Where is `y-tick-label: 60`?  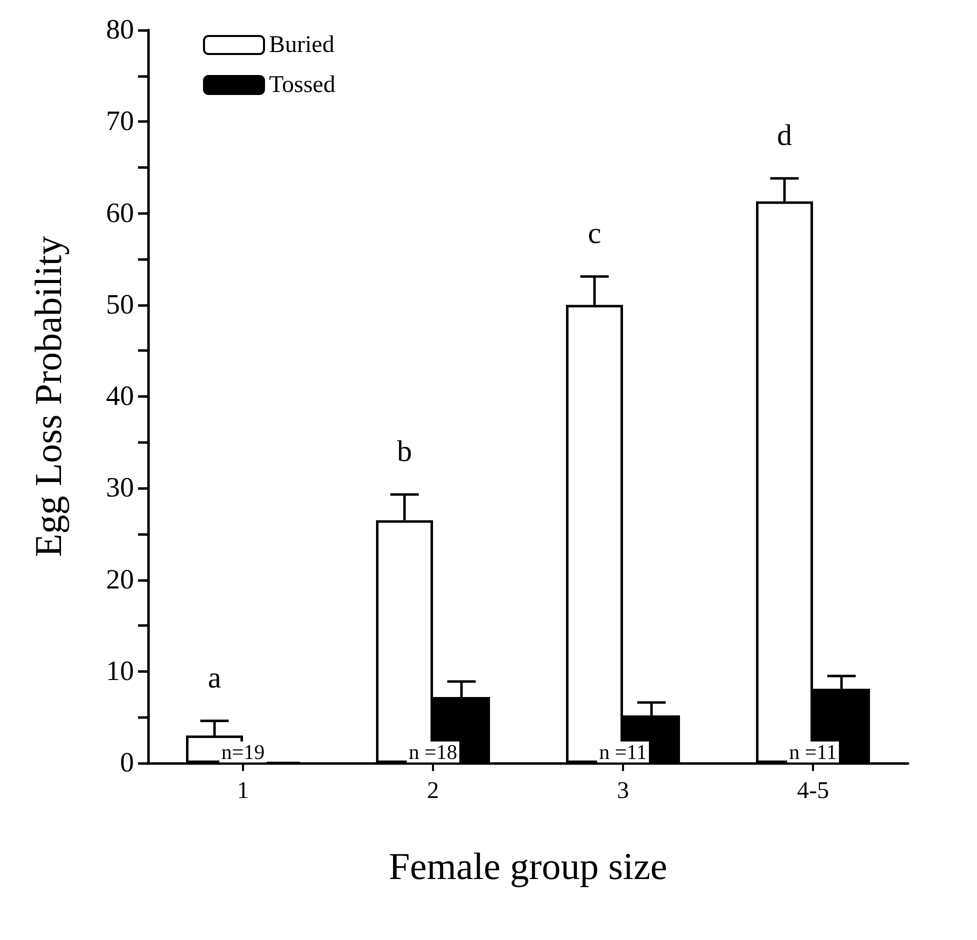
y-tick-label: 60 is located at coordinates (120, 213).